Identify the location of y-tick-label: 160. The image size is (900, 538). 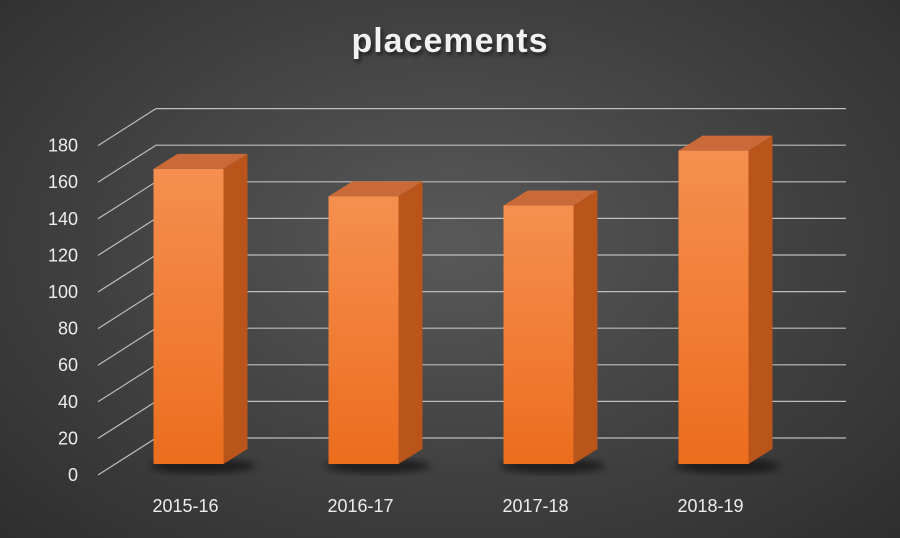
(63, 182).